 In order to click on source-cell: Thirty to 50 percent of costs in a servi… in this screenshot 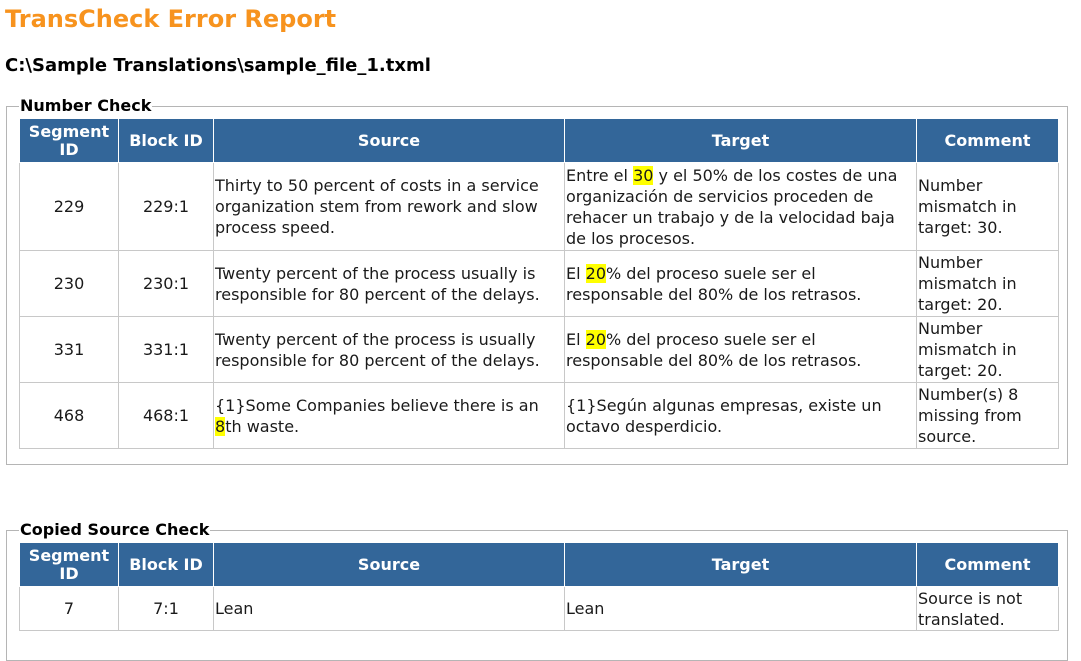, I will do `click(389, 206)`.